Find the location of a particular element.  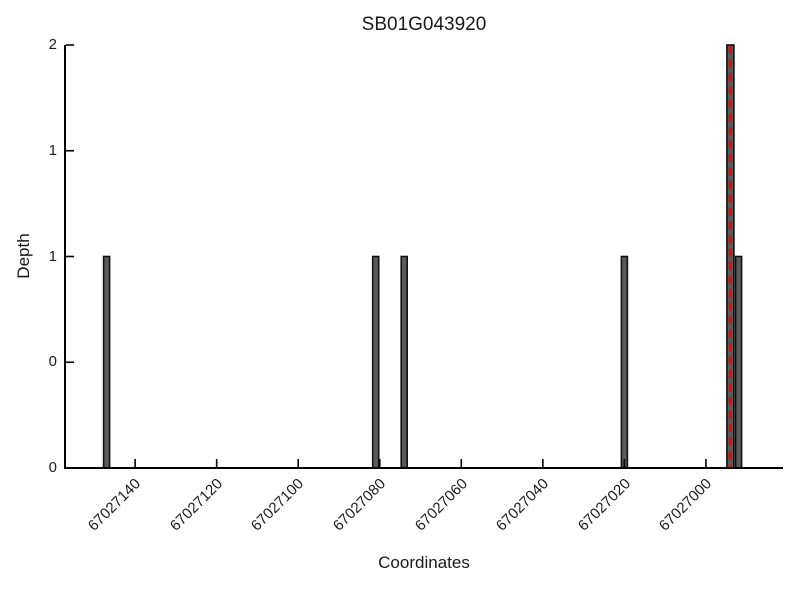

x-axis-label: Coordinates is located at coordinates (424, 562).